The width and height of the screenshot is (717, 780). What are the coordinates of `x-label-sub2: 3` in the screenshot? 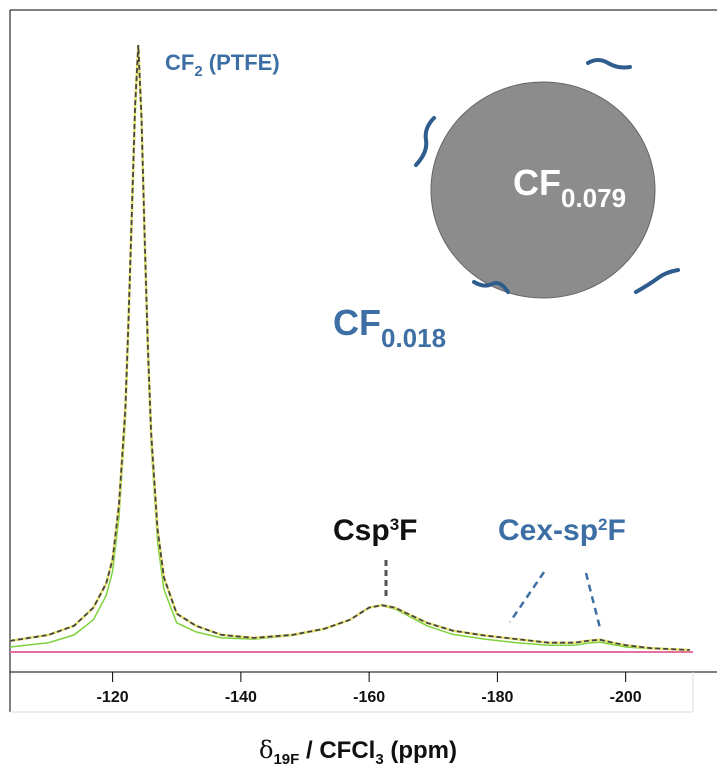 It's located at (379, 759).